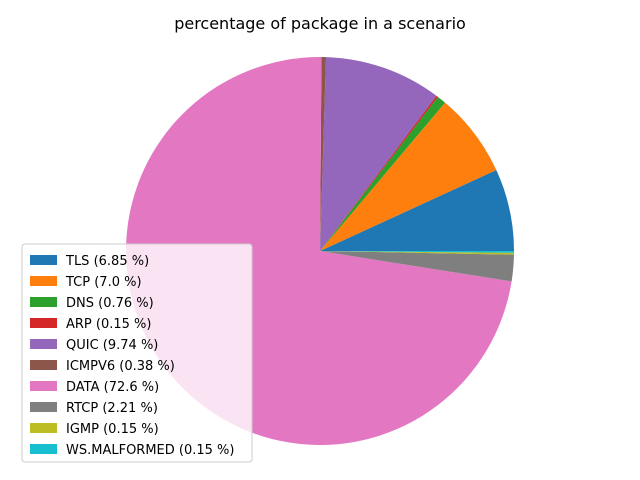 This screenshot has height=480, width=640. Describe the element at coordinates (112, 429) in the screenshot. I see `legend-label: IGMP (0.15 %)` at that location.